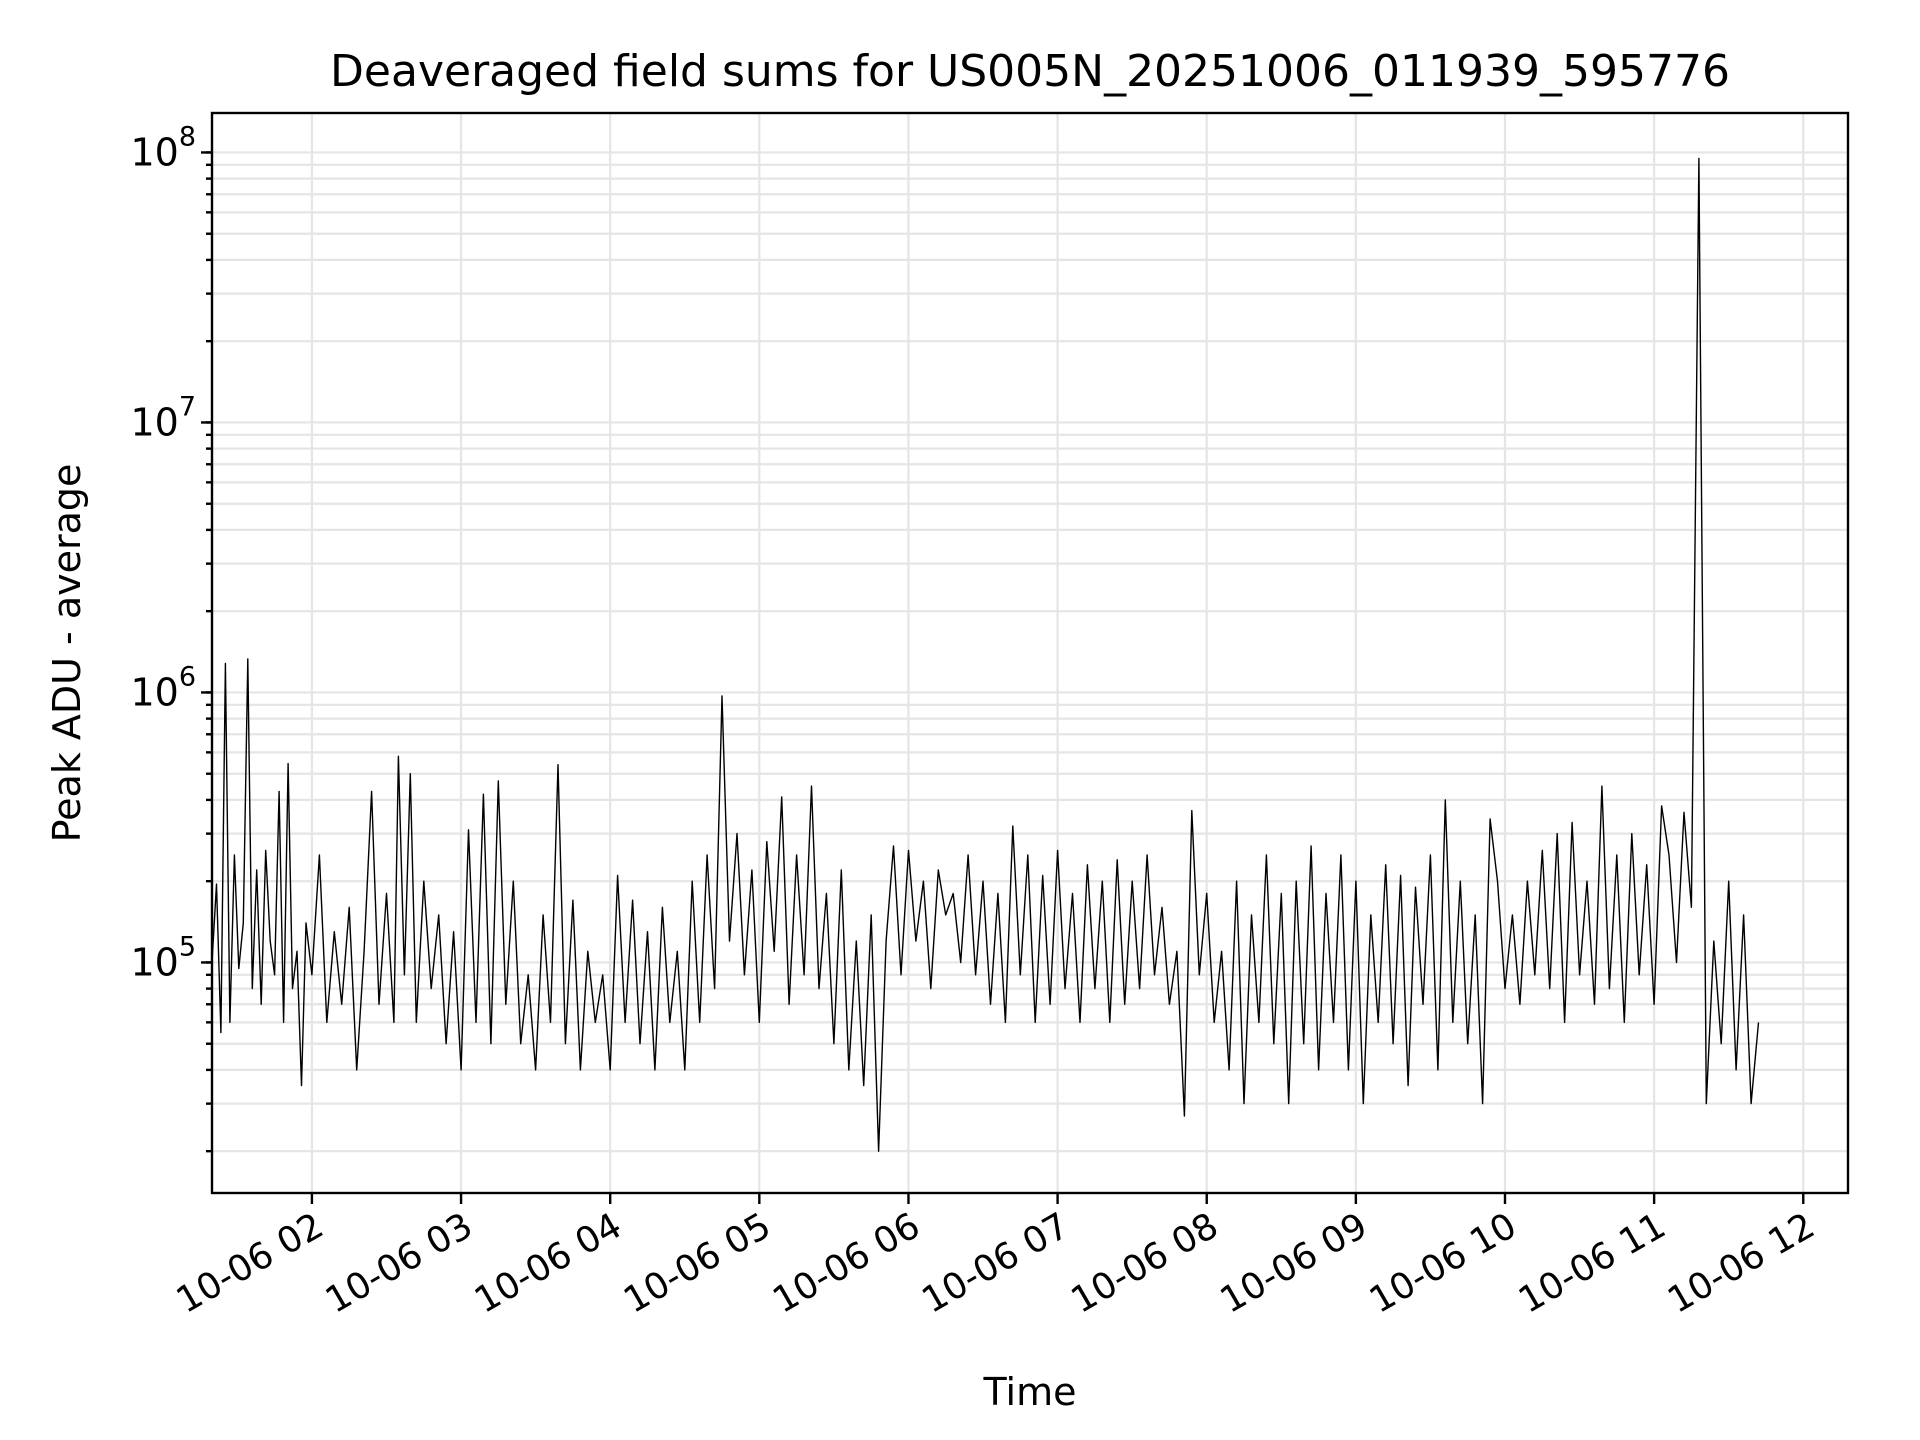 The height and width of the screenshot is (1440, 1920). What do you see at coordinates (187, 946) in the screenshot?
I see `y-tick-exponent: 5` at bounding box center [187, 946].